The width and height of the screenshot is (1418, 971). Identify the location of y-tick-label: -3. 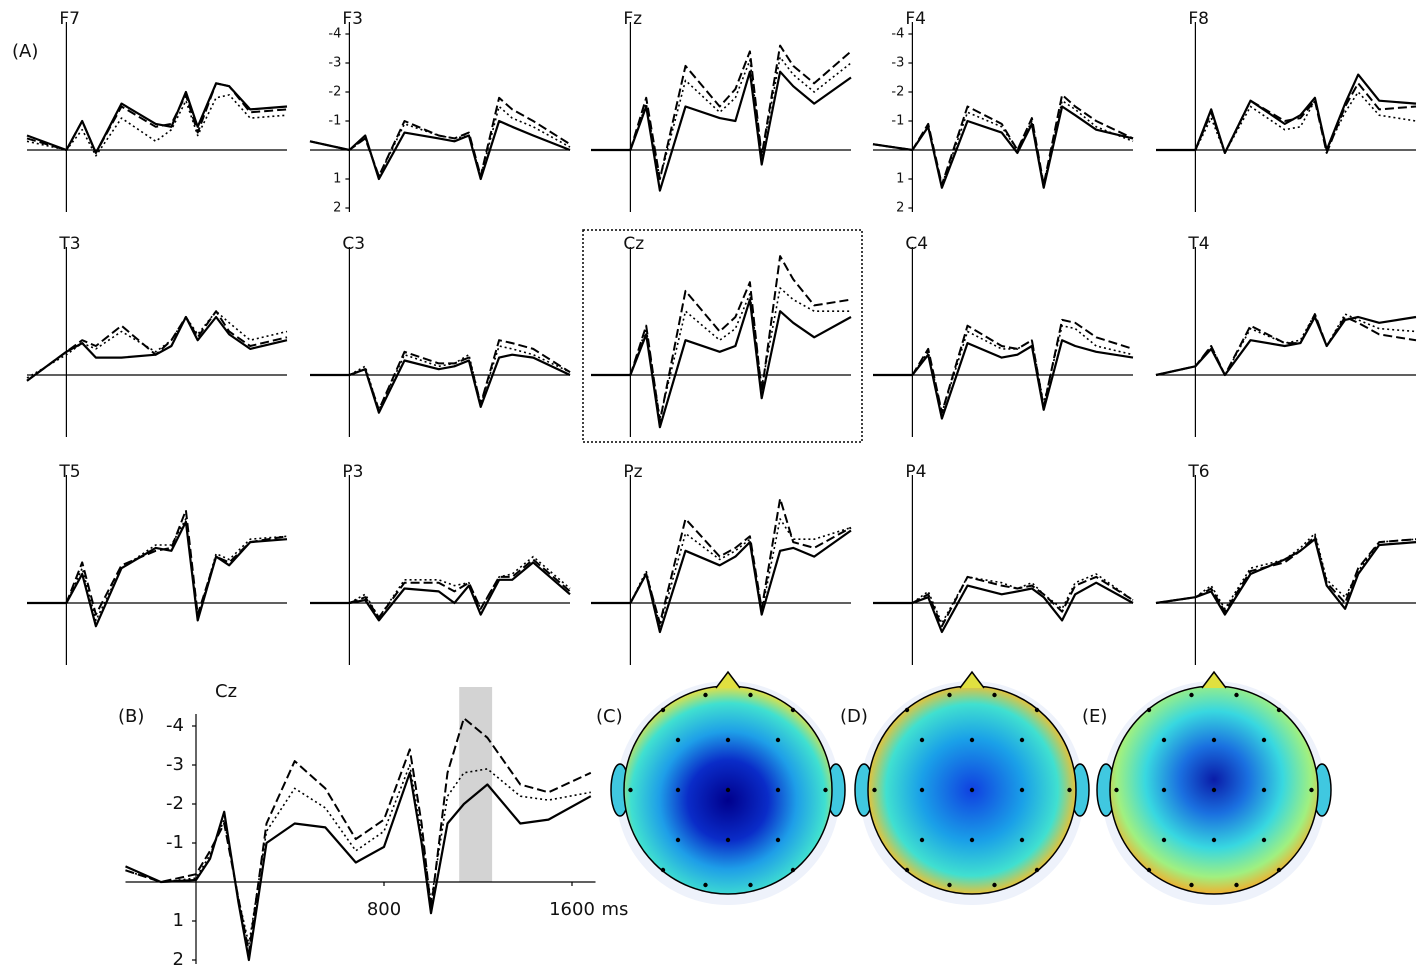
(175, 764).